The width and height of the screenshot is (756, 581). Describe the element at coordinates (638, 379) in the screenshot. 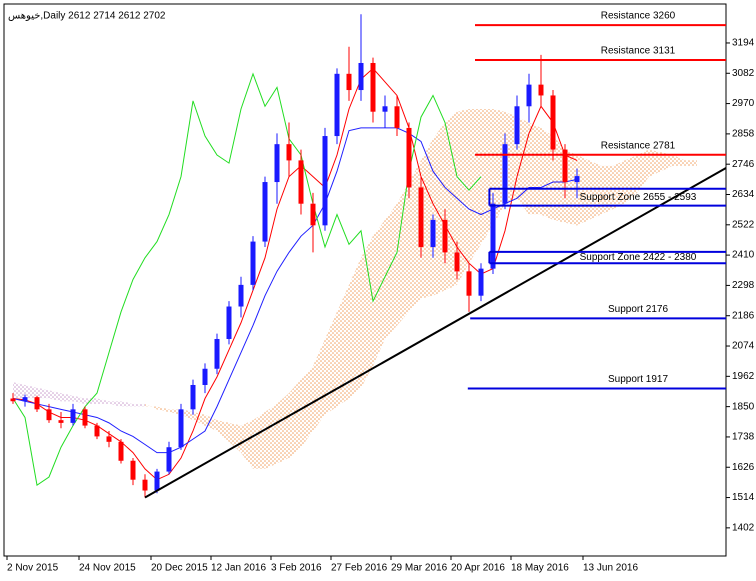

I see `level-label: Support 1917` at that location.